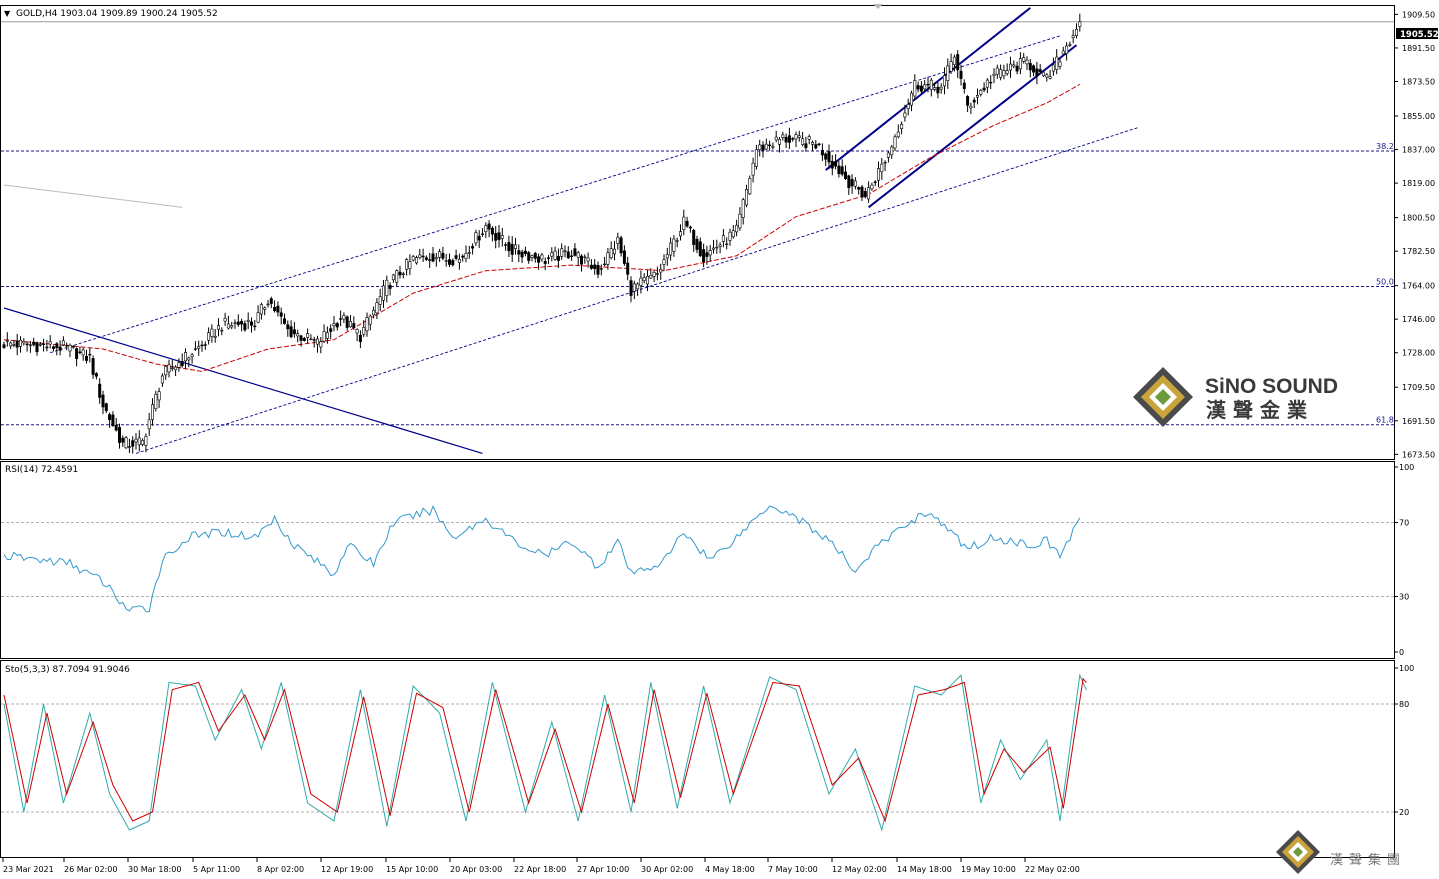 This screenshot has height=879, width=1439. I want to click on time-tick-label: 20 Apr 03:00, so click(476, 869).